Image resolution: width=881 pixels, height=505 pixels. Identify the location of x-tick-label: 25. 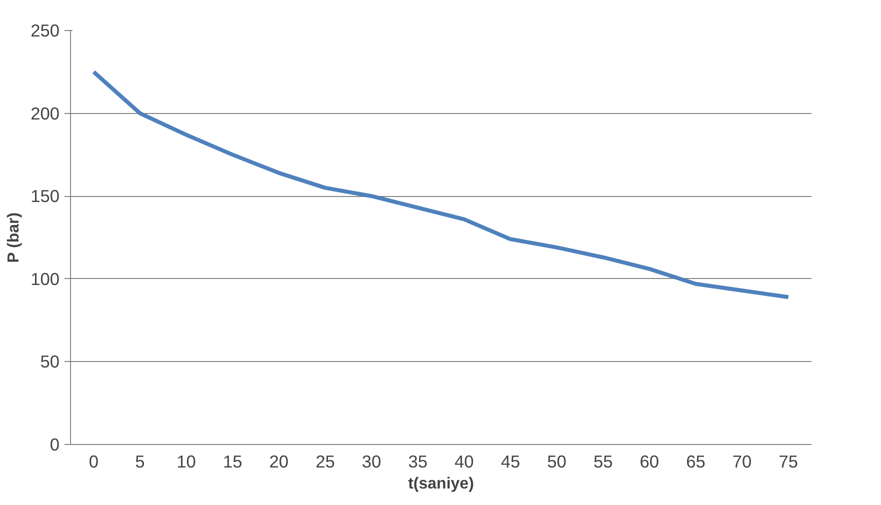
(325, 462).